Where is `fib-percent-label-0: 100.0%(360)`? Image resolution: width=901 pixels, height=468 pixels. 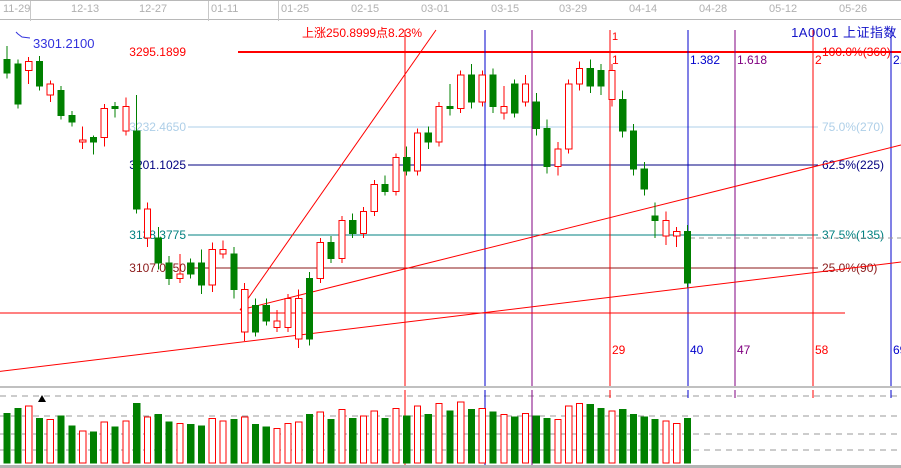 fib-percent-label-0: 100.0%(360) is located at coordinates (856, 52).